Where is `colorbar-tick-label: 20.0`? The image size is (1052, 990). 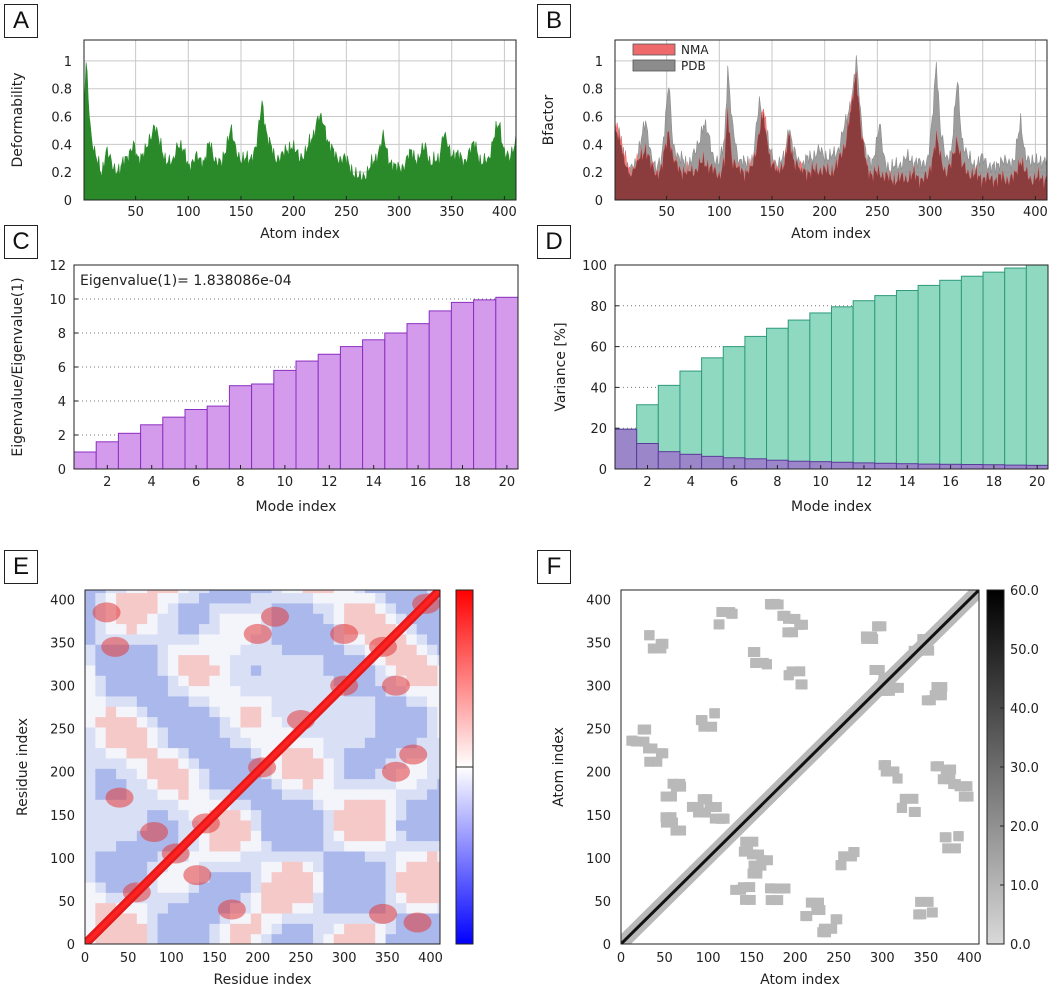
colorbar-tick-label: 20.0 is located at coordinates (1024, 827).